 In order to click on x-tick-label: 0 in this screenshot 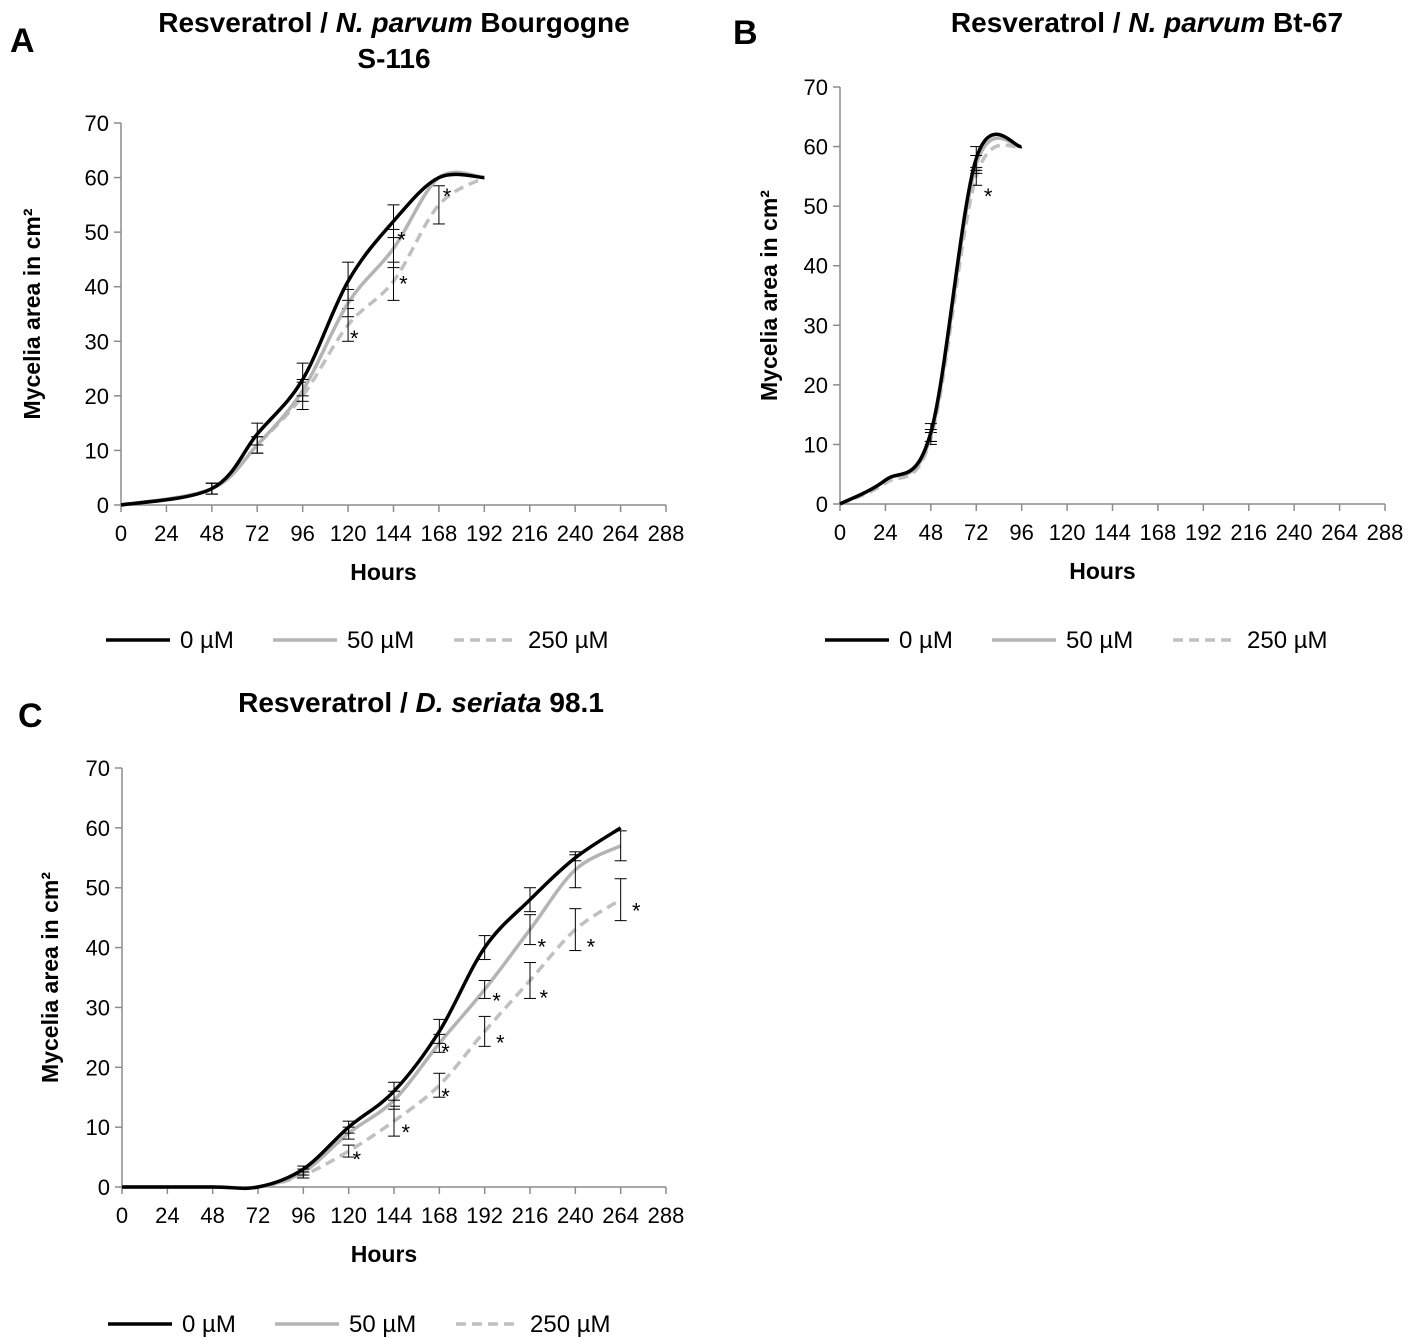, I will do `click(122, 1215)`.